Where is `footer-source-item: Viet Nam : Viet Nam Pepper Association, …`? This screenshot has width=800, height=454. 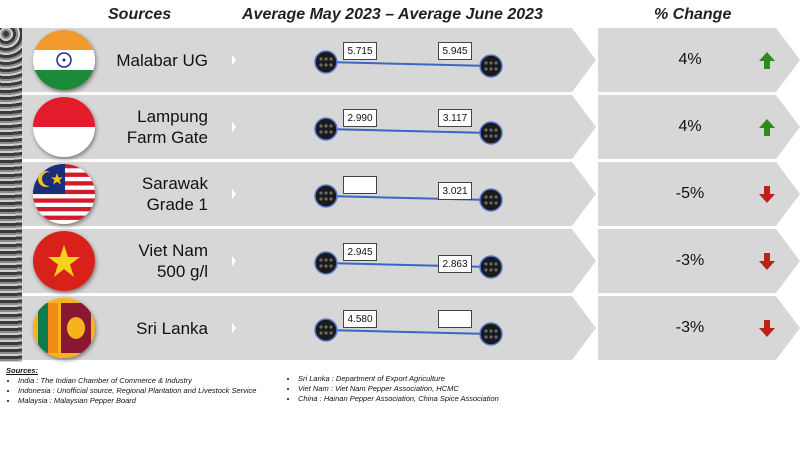 footer-source-item: Viet Nam : Viet Nam Pepper Association, … is located at coordinates (442, 389).